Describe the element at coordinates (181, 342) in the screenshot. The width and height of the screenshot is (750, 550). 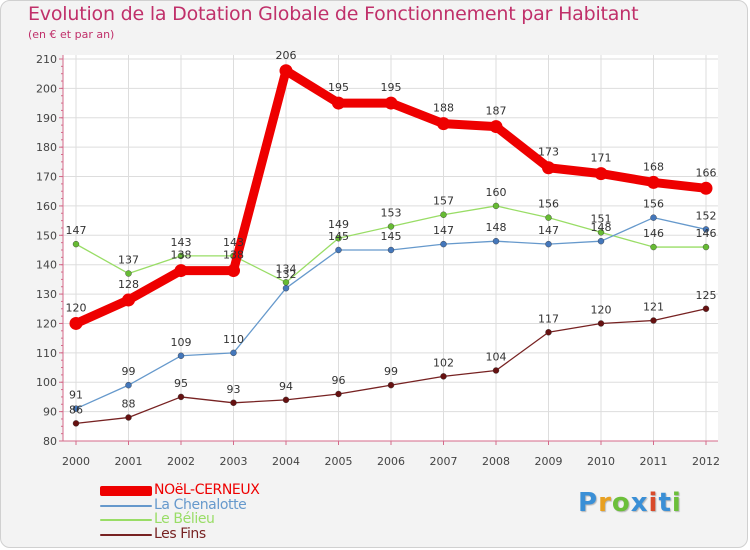
I see `data-label: 109` at that location.